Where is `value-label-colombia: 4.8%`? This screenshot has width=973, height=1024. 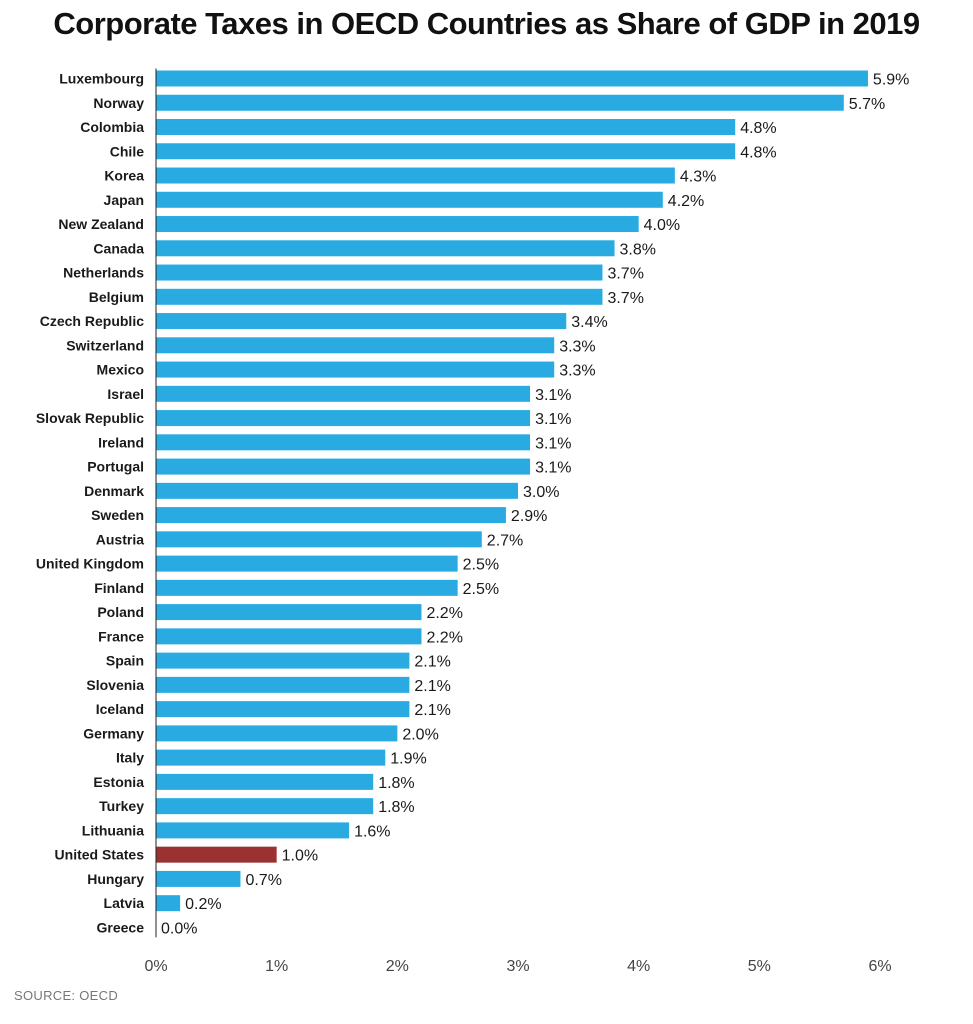 value-label-colombia: 4.8% is located at coordinates (758, 128).